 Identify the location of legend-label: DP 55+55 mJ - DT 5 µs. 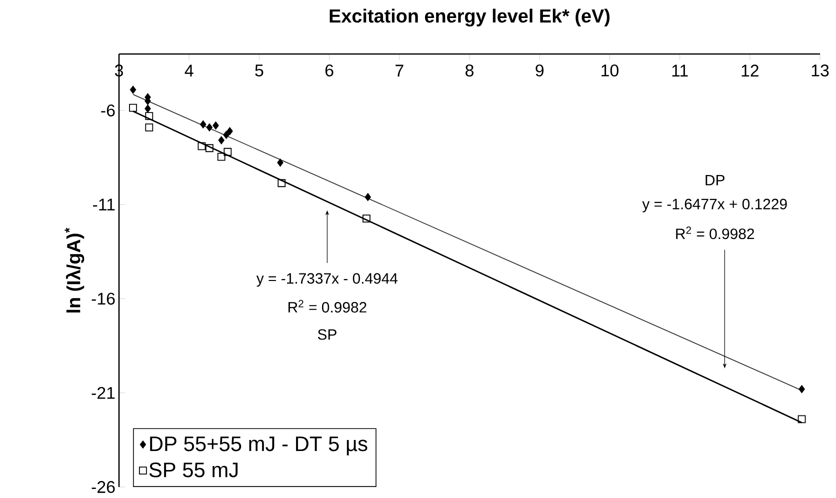
(259, 446).